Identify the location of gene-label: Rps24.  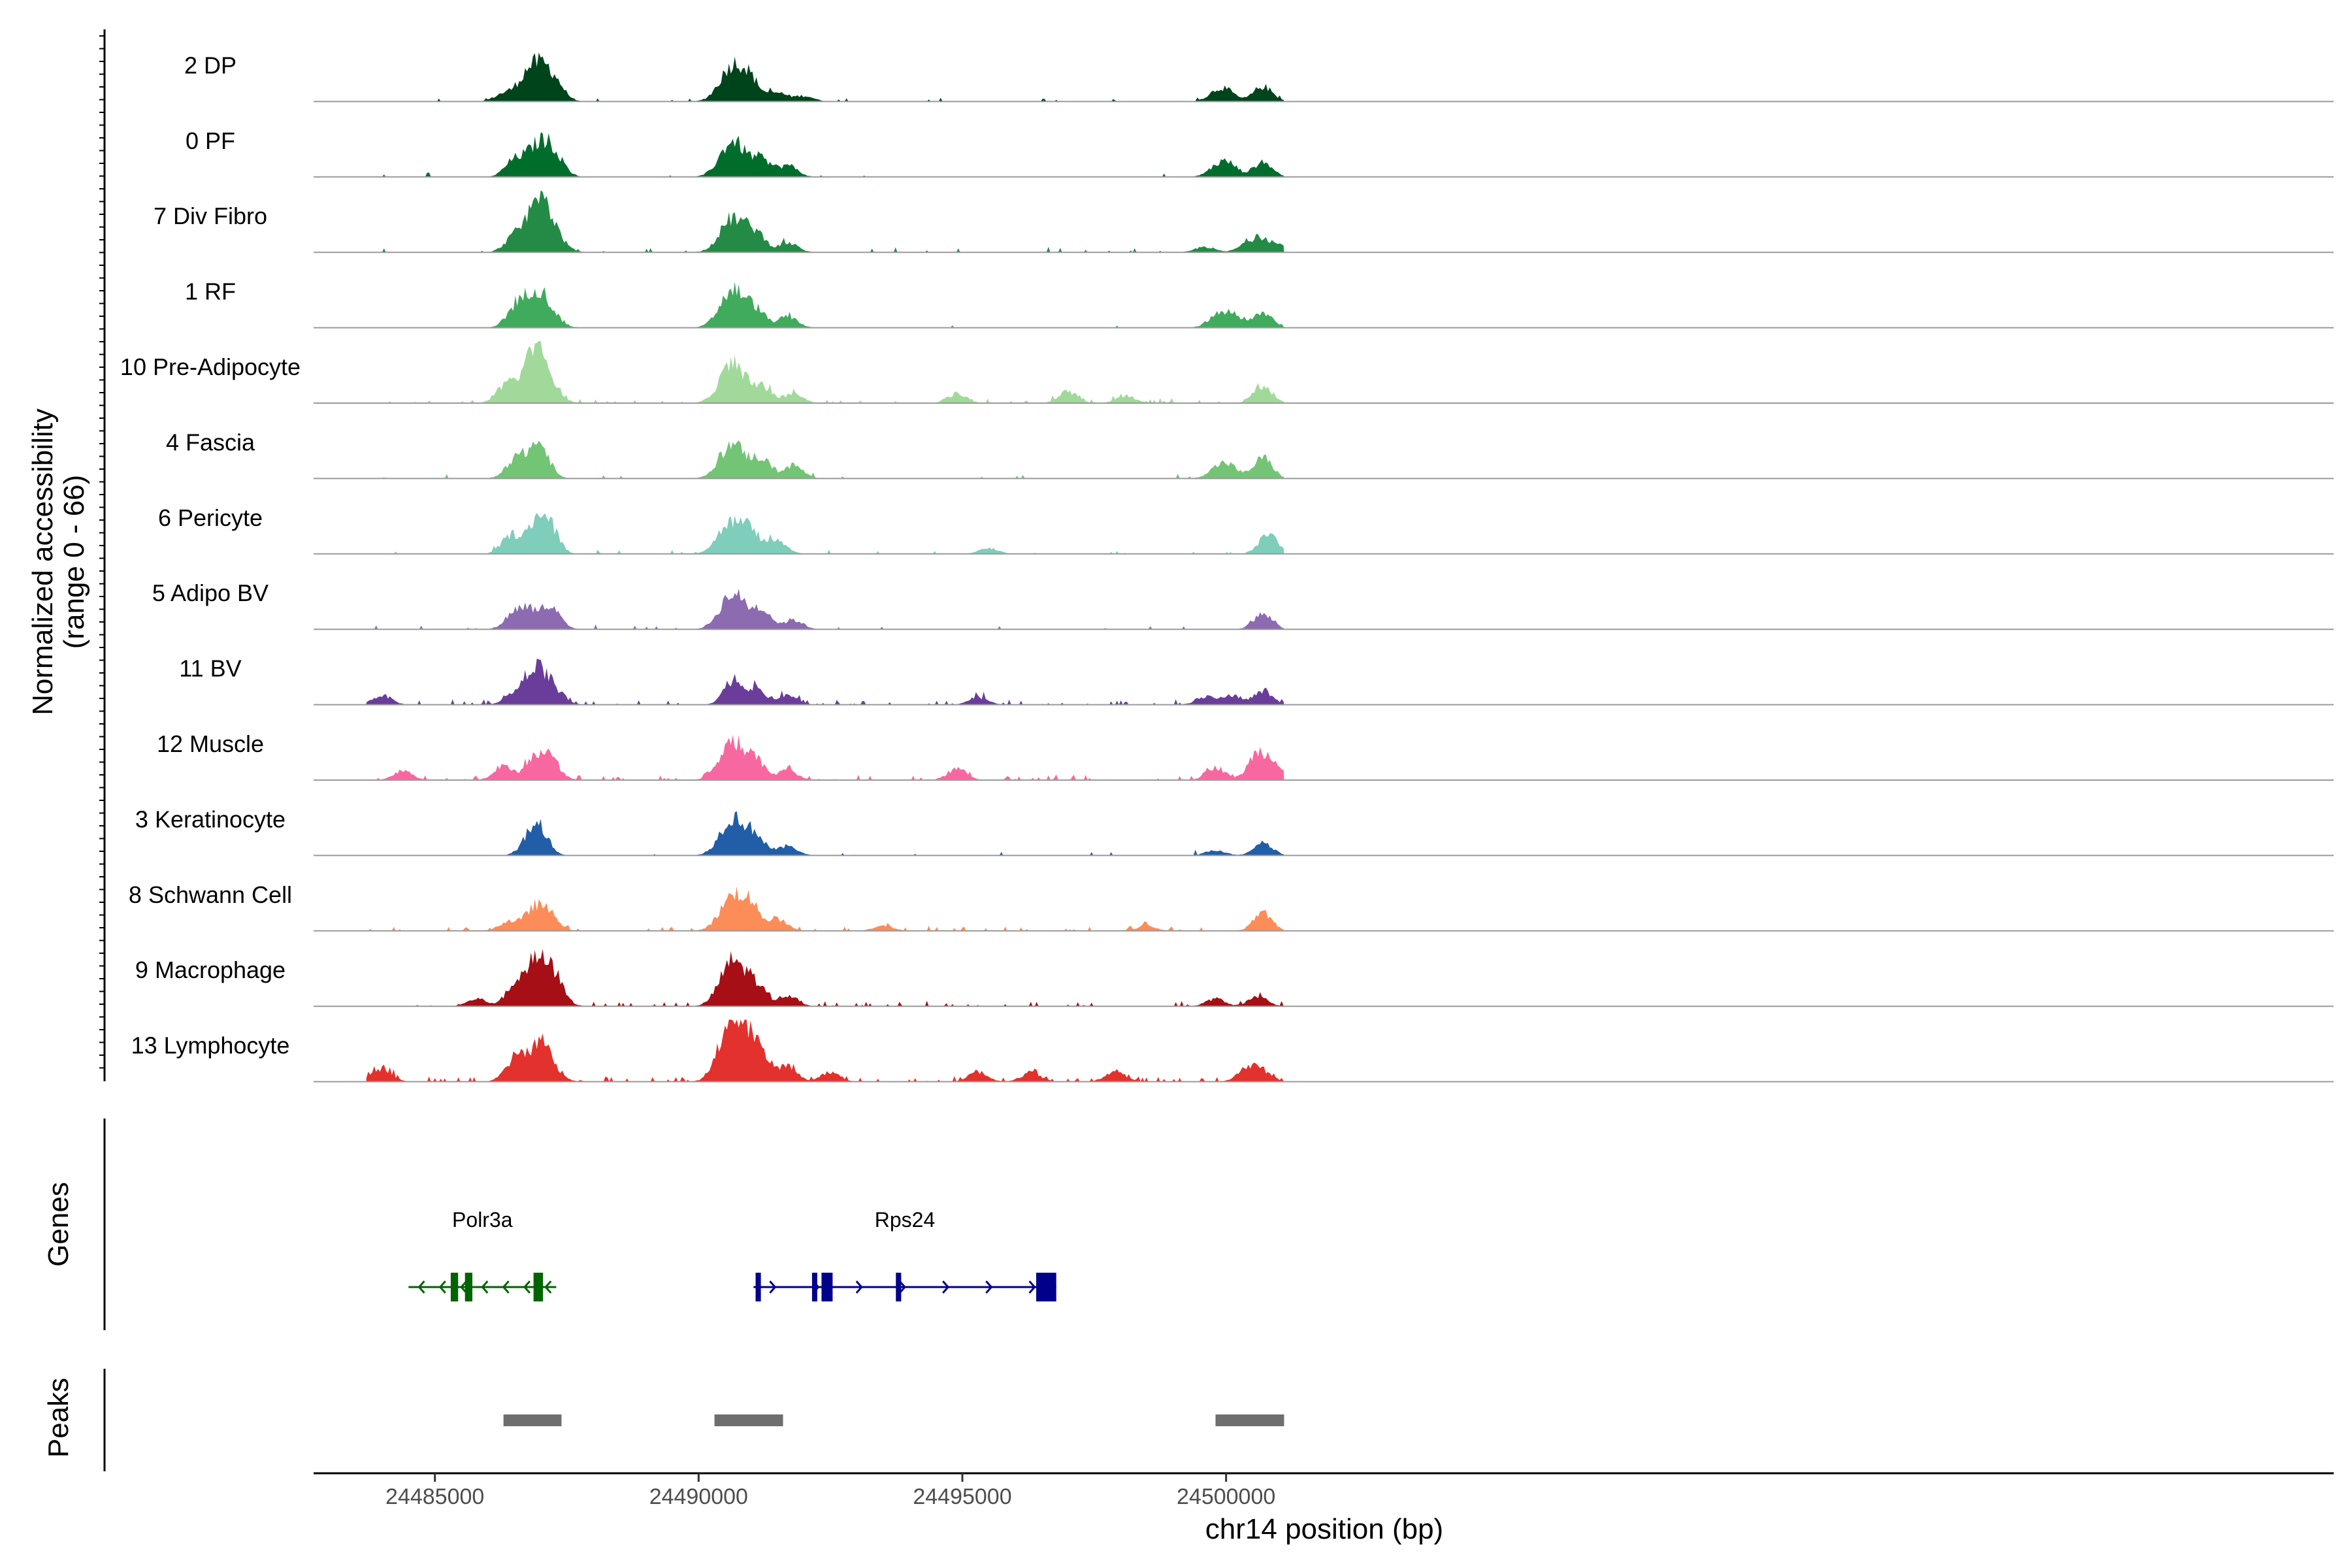
(905, 1220).